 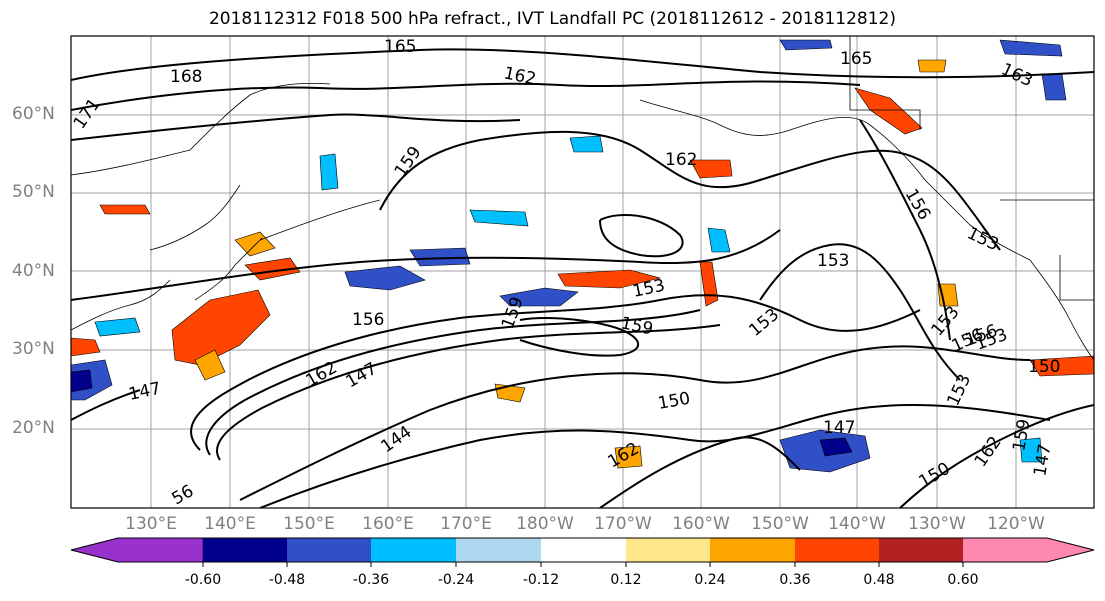 I want to click on lon-label: 180°W, so click(x=545, y=524).